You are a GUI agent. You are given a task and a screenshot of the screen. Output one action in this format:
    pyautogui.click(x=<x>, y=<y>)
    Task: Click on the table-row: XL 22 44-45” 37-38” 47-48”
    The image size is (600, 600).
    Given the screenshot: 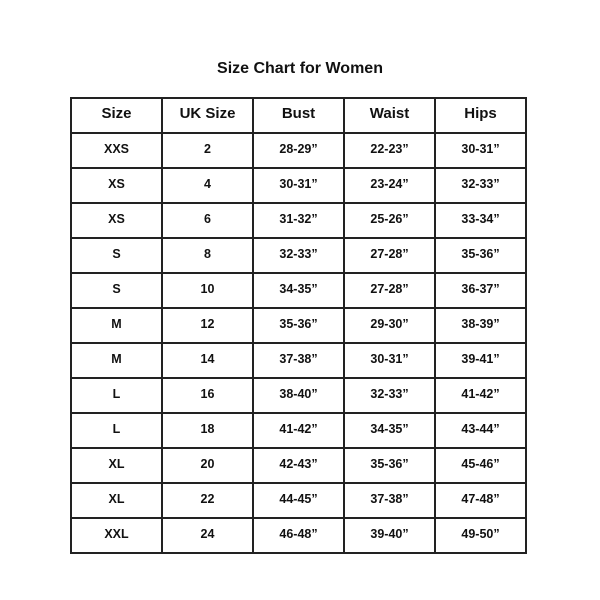 What is the action you would take?
    pyautogui.click(x=298, y=500)
    